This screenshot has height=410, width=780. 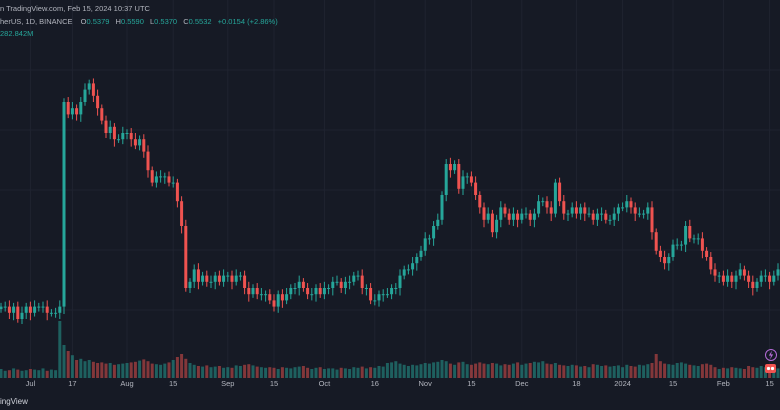 What do you see at coordinates (771, 355) in the screenshot?
I see `lightning-icon` at bounding box center [771, 355].